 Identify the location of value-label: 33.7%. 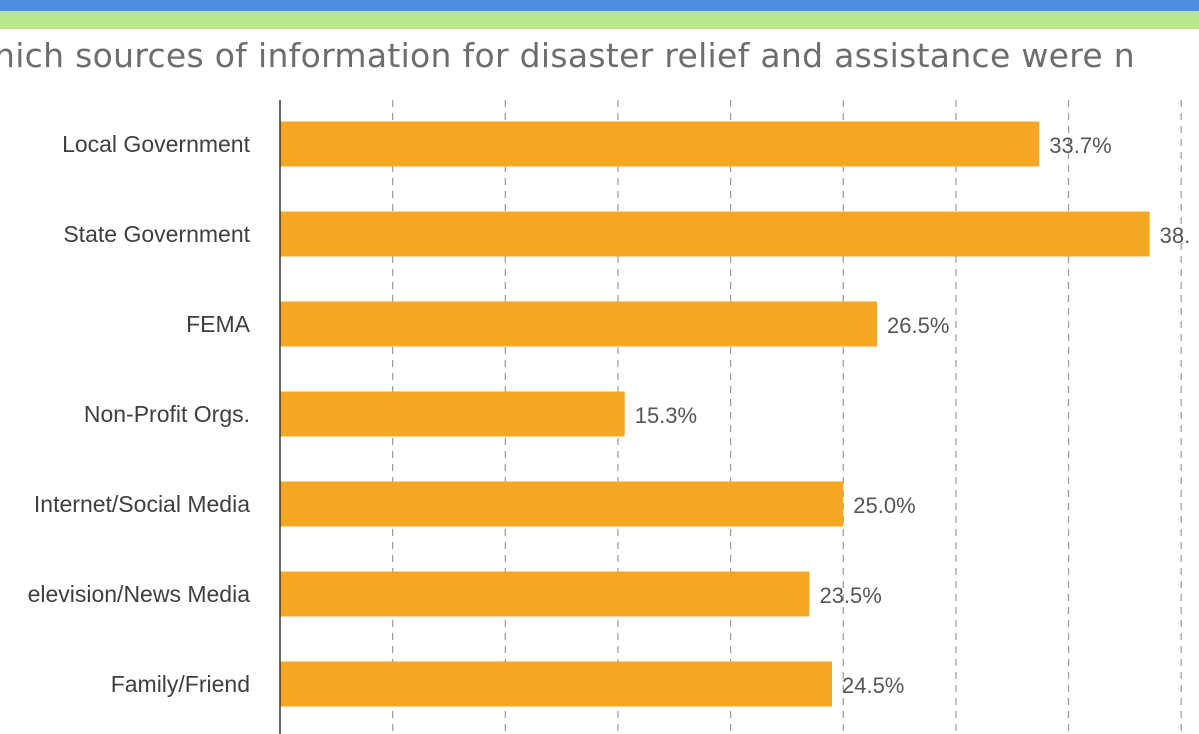
(1080, 145).